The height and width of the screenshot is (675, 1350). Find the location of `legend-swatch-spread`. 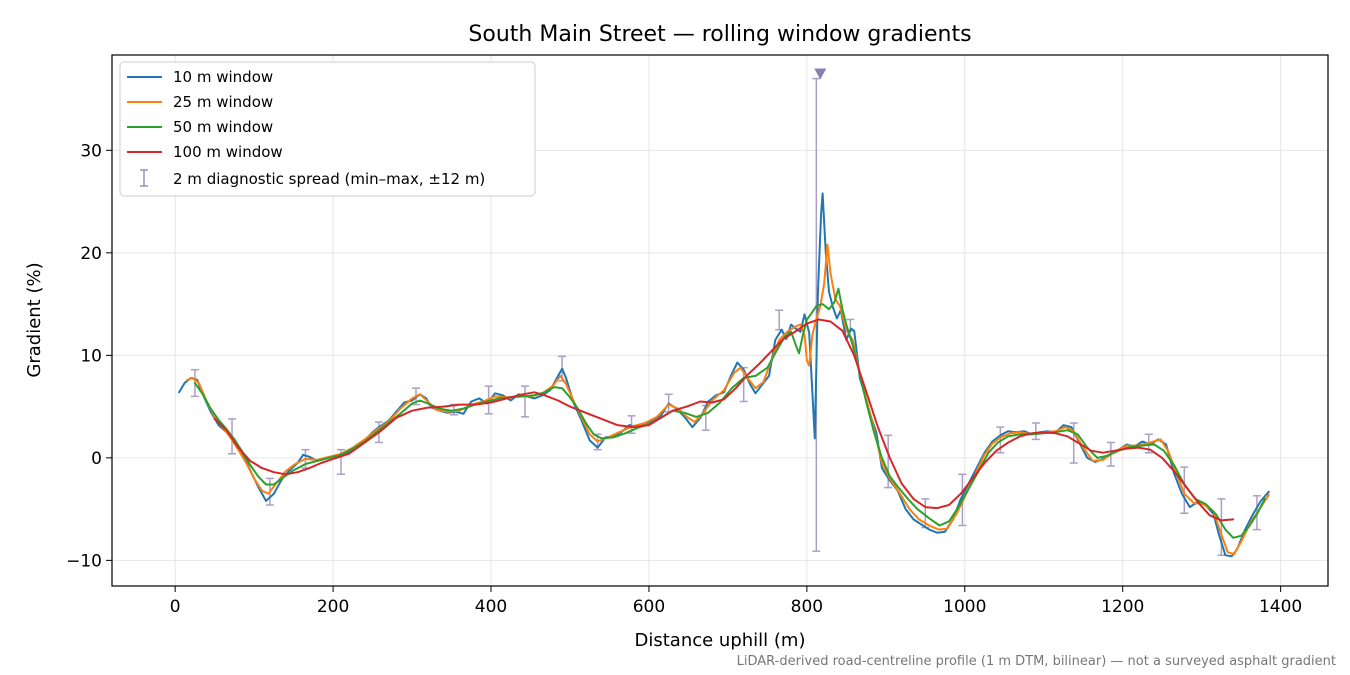

legend-swatch-spread is located at coordinates (144, 178).